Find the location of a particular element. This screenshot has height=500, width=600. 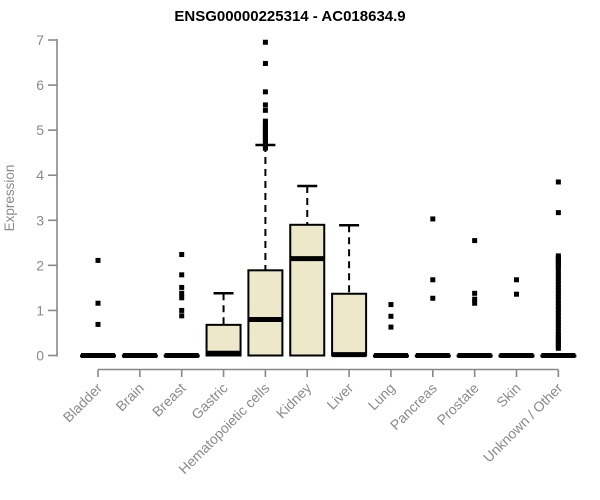

y-tick-label: 1 is located at coordinates (40, 310).